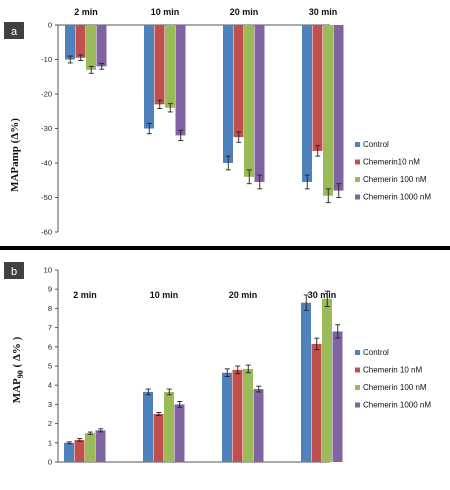  I want to click on y-tick-label: -30, so click(46, 128).